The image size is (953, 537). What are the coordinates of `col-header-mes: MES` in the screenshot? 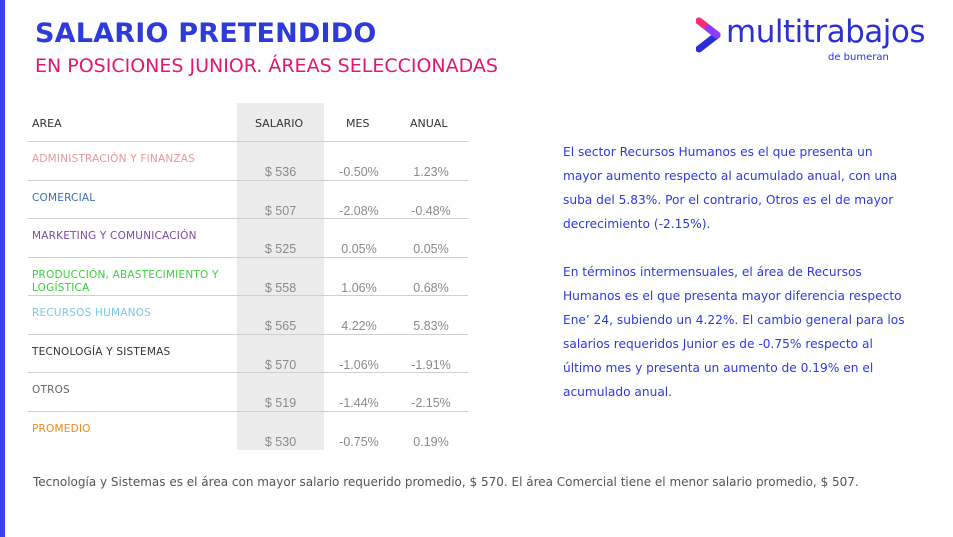 It's located at (358, 123).